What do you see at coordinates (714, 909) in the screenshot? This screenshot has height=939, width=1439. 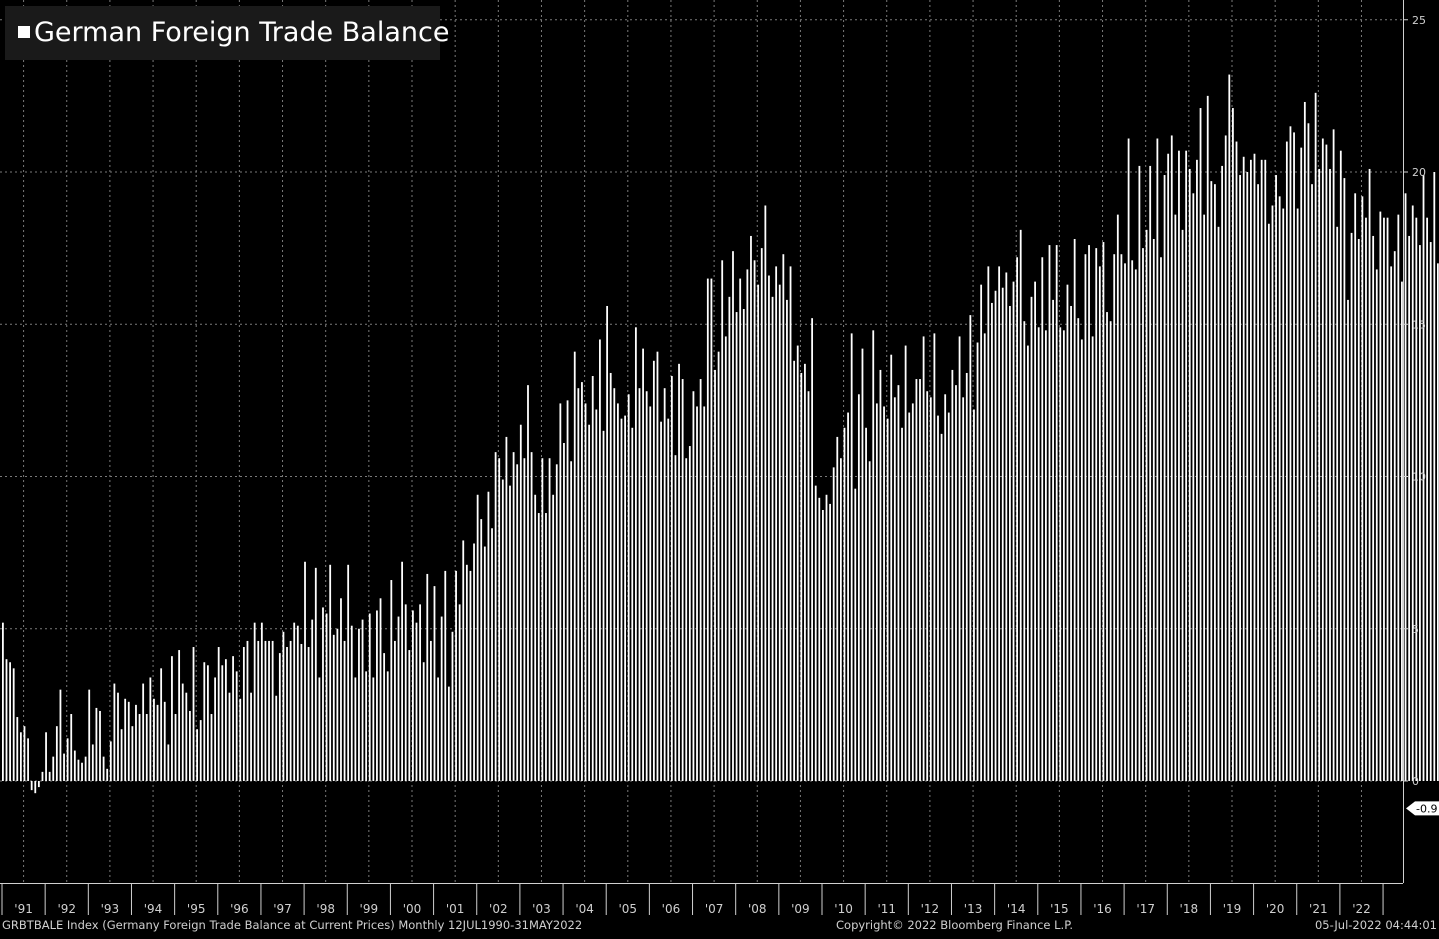 I see `x-tick-label: '07` at bounding box center [714, 909].